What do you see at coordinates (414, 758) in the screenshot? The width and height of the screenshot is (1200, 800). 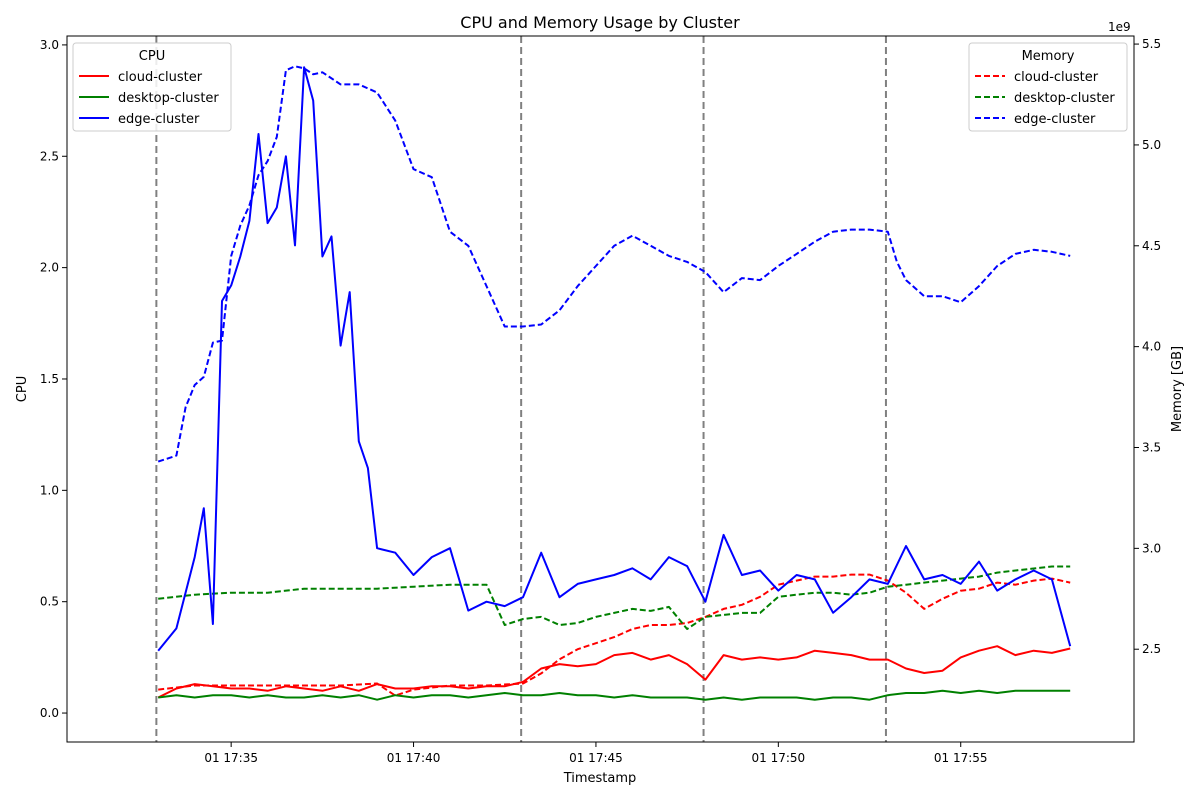 I see `x-tick-label-1: 01 17:40` at bounding box center [414, 758].